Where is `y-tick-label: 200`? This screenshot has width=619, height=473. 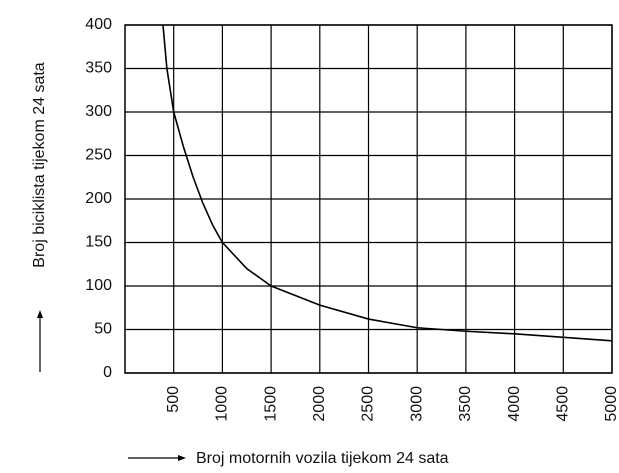
y-tick-label: 200 is located at coordinates (98, 198).